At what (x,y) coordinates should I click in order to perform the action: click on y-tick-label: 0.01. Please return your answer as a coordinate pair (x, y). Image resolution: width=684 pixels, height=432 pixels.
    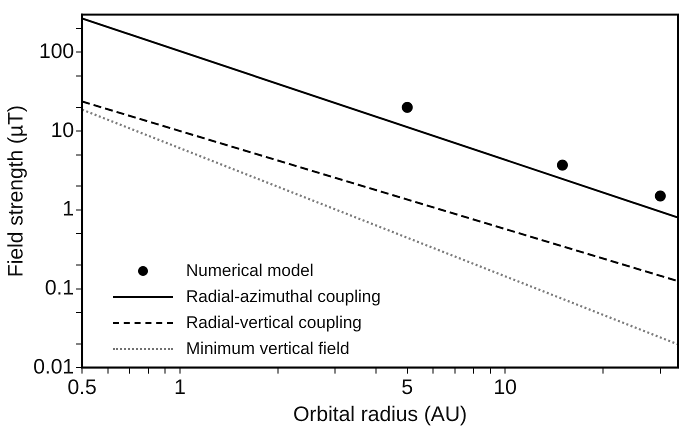
    Looking at the image, I should click on (53, 366).